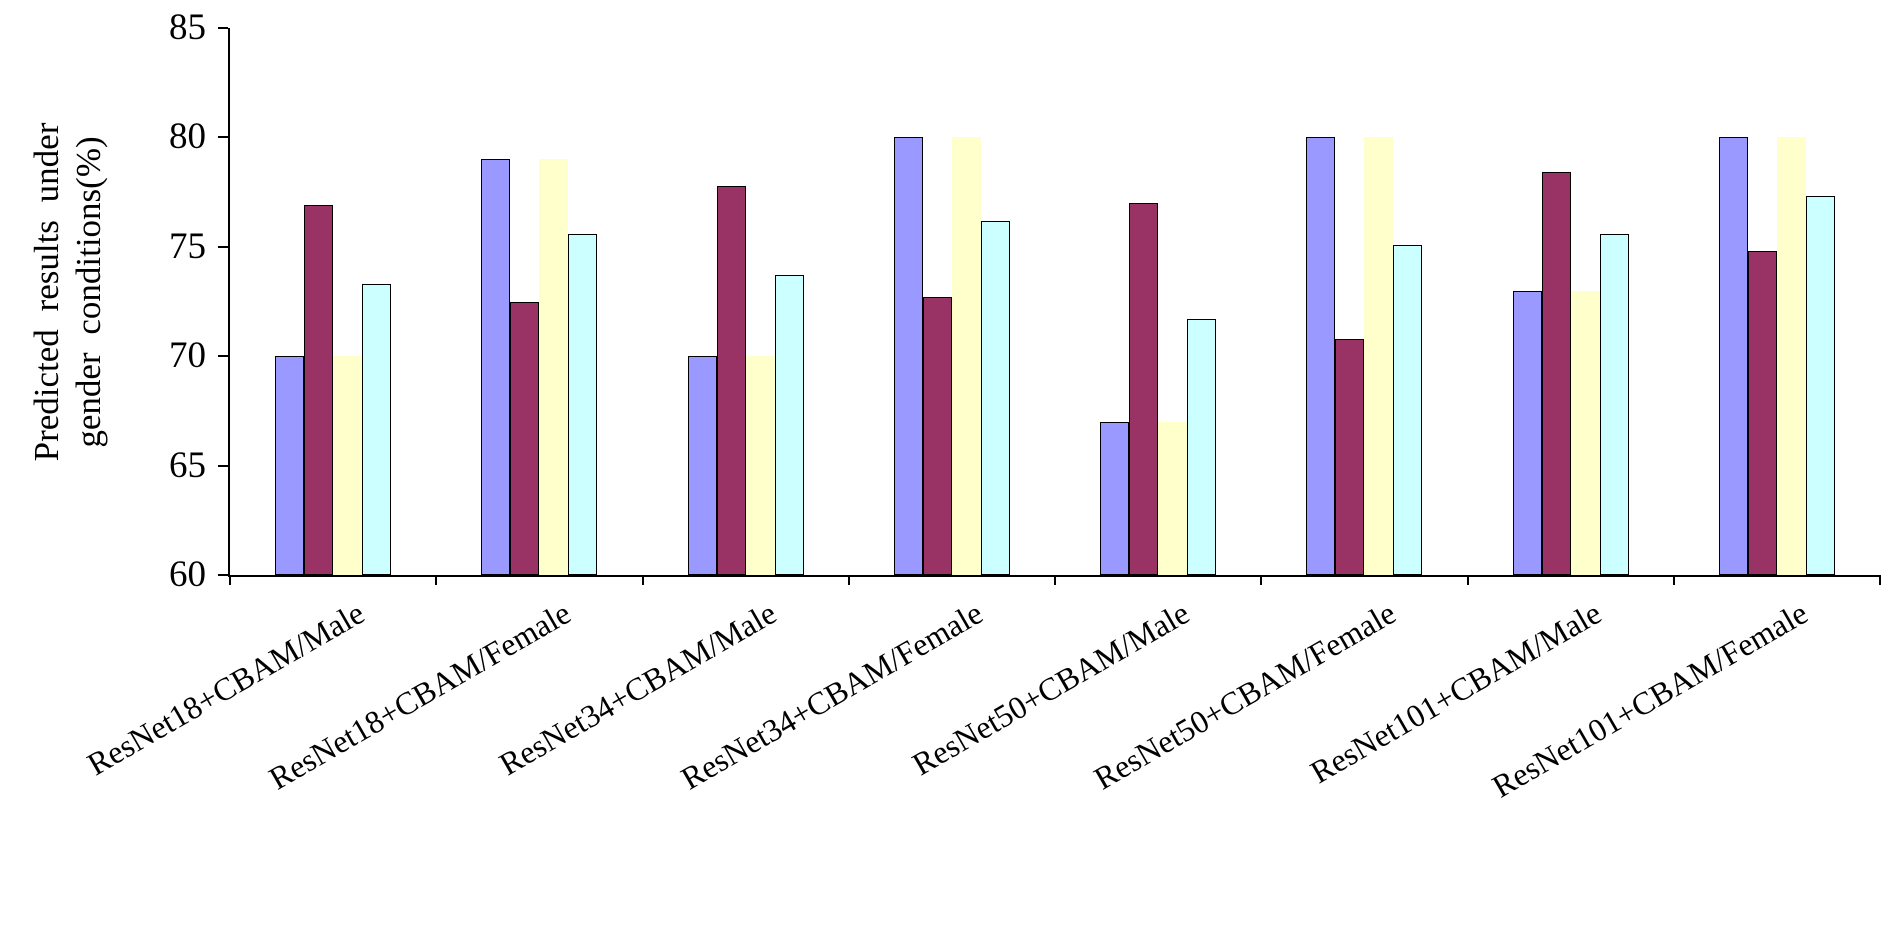 The height and width of the screenshot is (947, 1900). I want to click on y-axis-title-line2: gender conditions(%), so click(88, 292).